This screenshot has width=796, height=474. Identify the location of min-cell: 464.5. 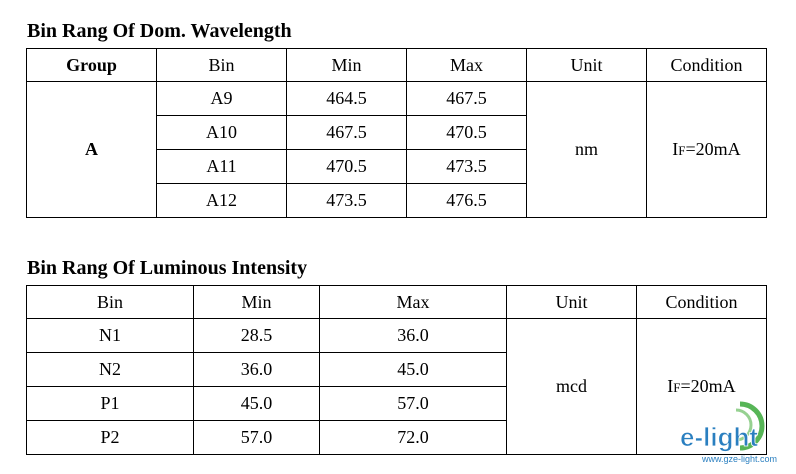
(346, 98).